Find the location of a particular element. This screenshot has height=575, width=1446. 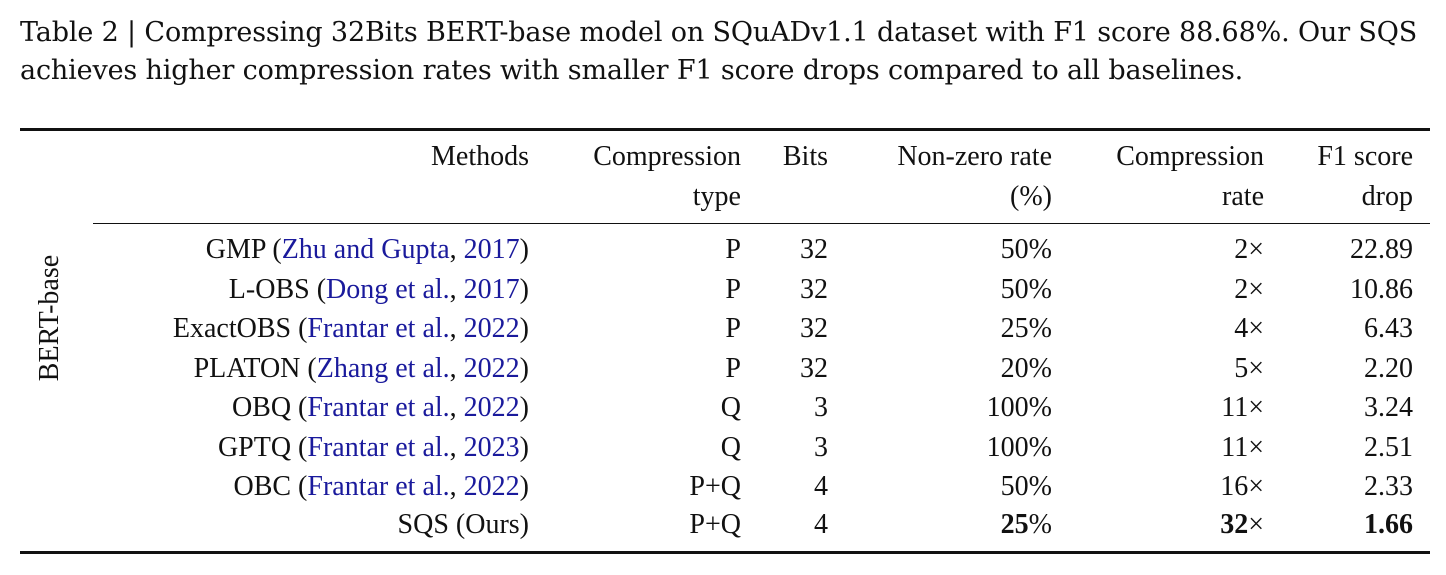

nonzero-rate-cell: 25% is located at coordinates (1026, 328).